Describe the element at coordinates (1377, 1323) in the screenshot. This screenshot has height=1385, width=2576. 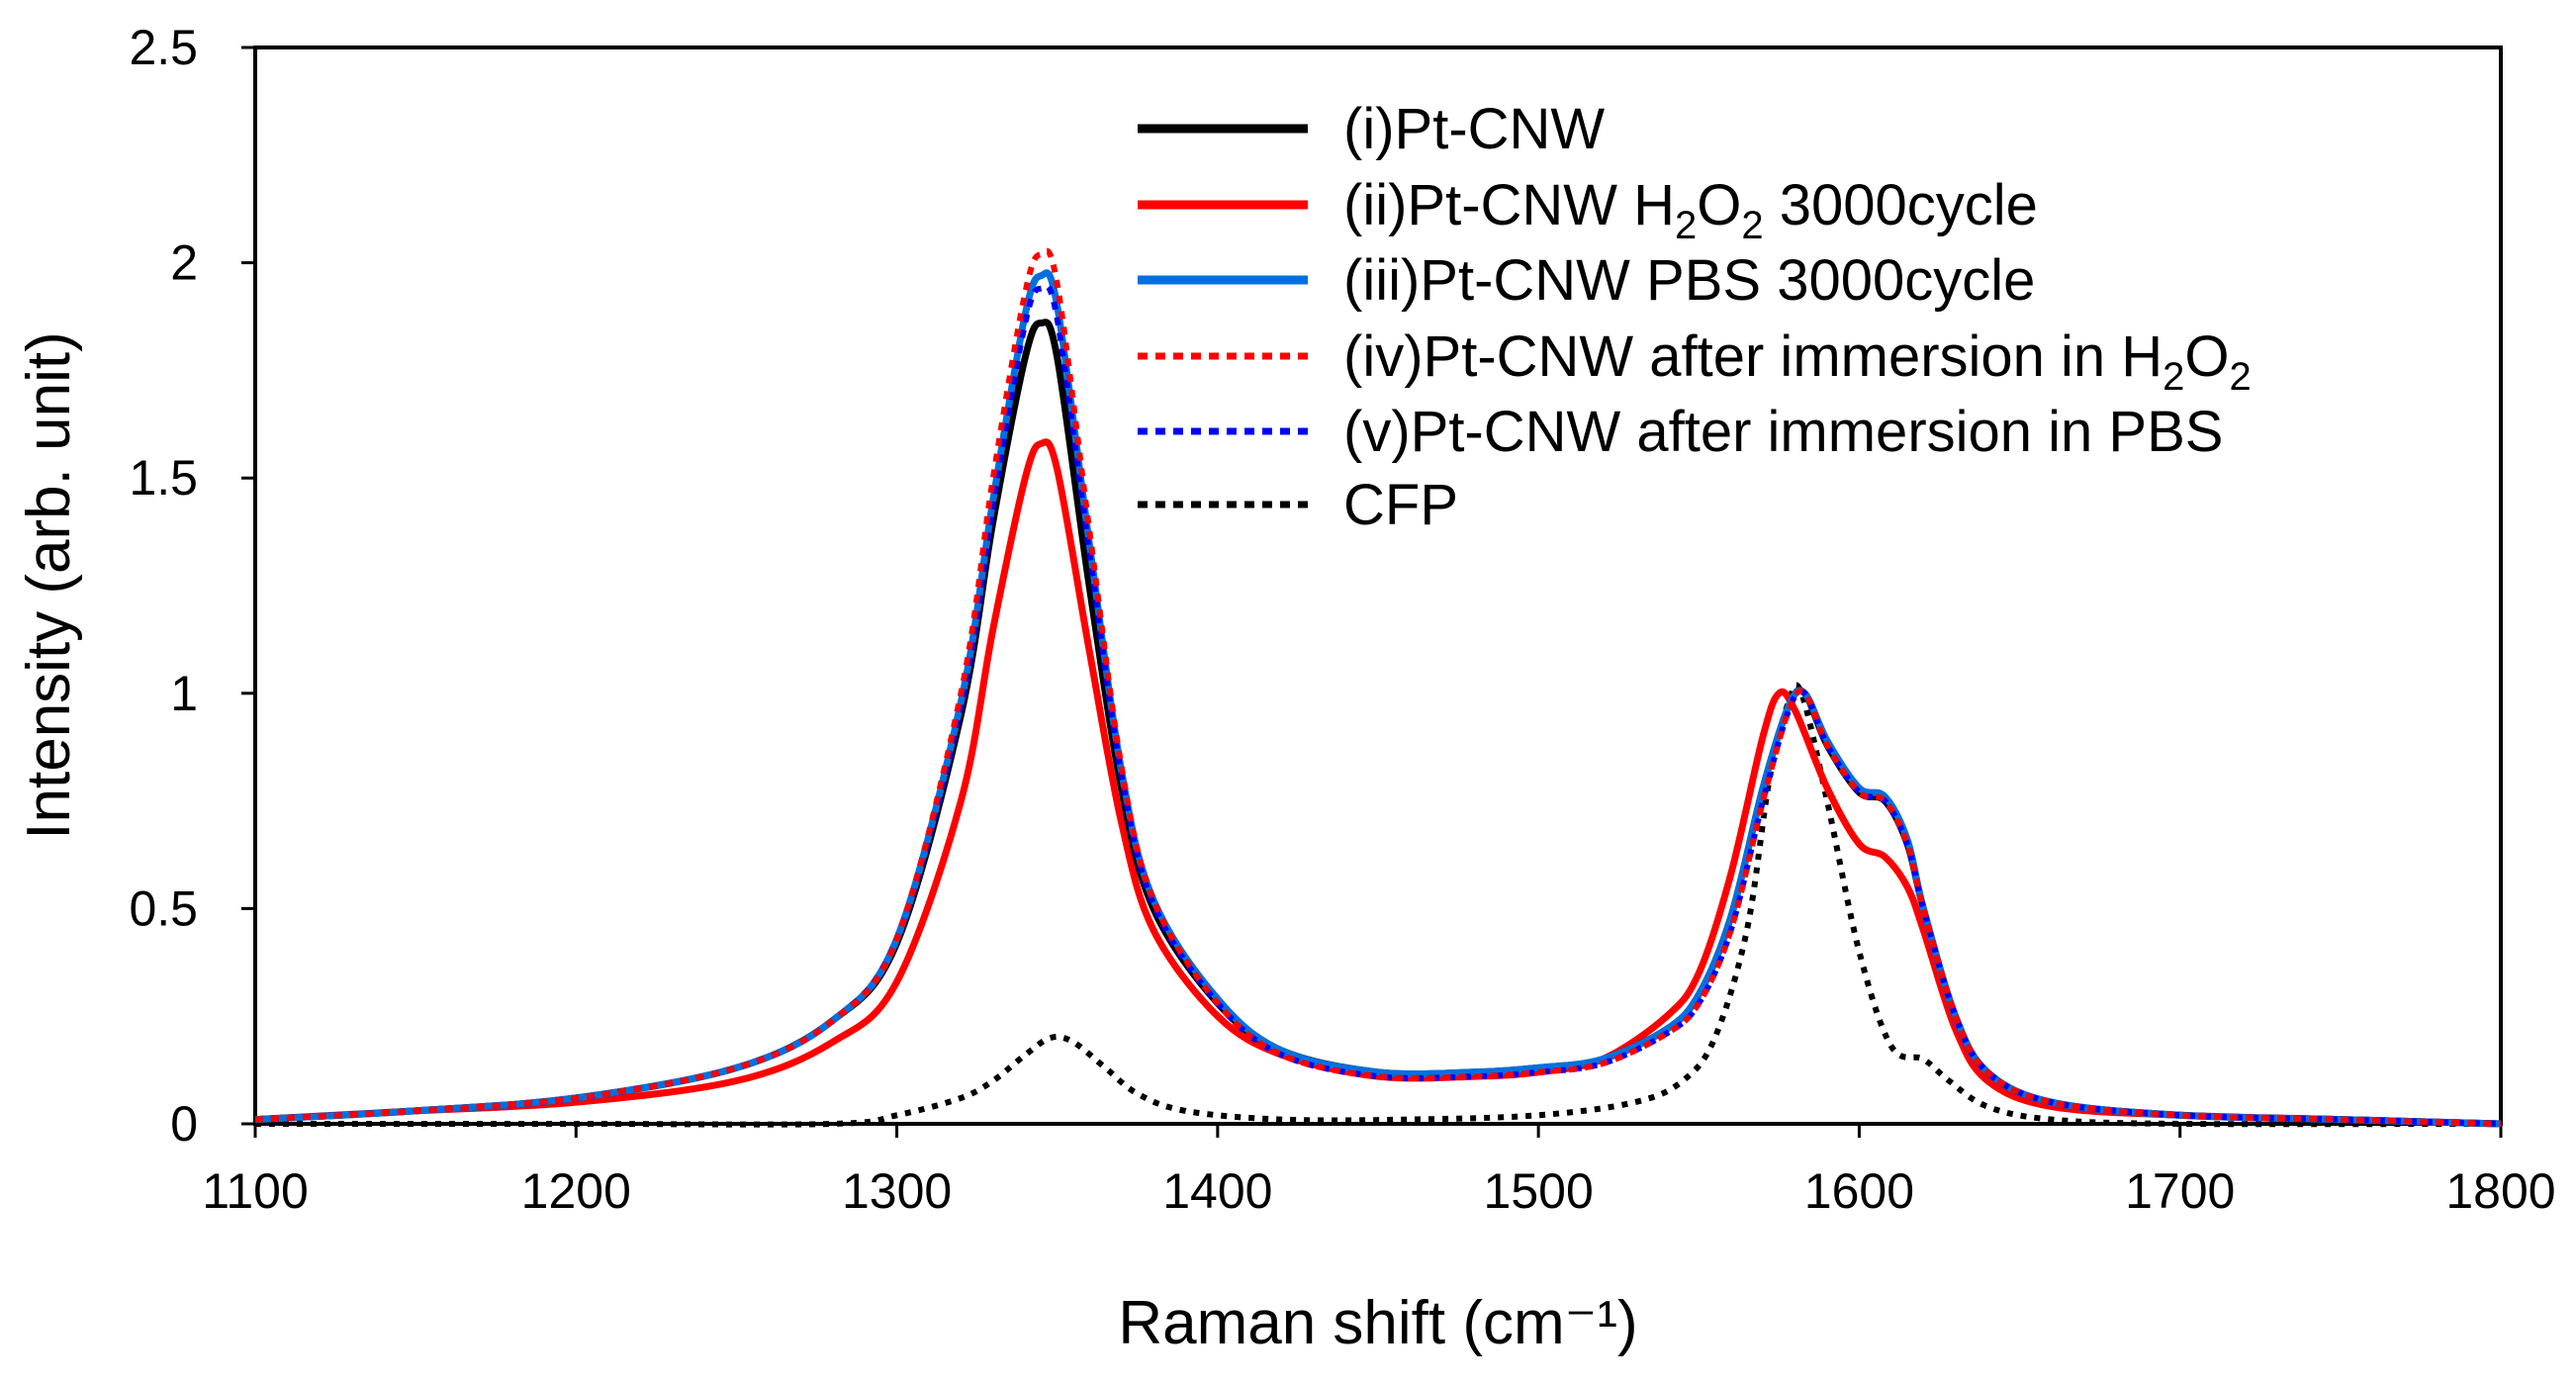
I see `x-axis-title: Raman shift (cm⁻¹)` at that location.